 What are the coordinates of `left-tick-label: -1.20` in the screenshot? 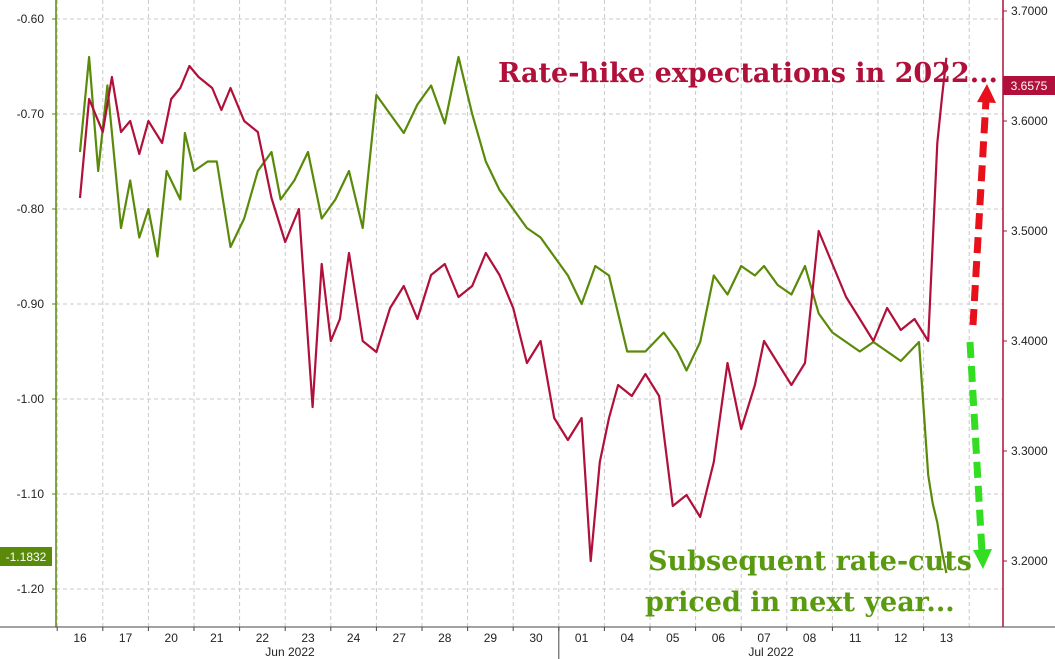 It's located at (31, 589).